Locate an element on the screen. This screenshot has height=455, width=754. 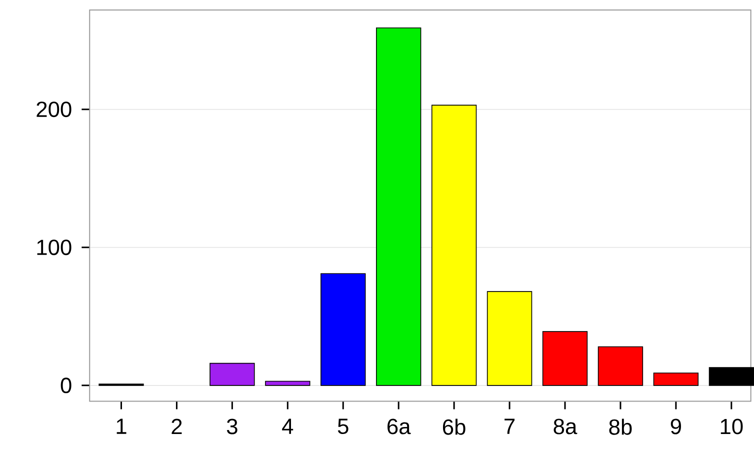
x-tick-label: 6b is located at coordinates (454, 426).